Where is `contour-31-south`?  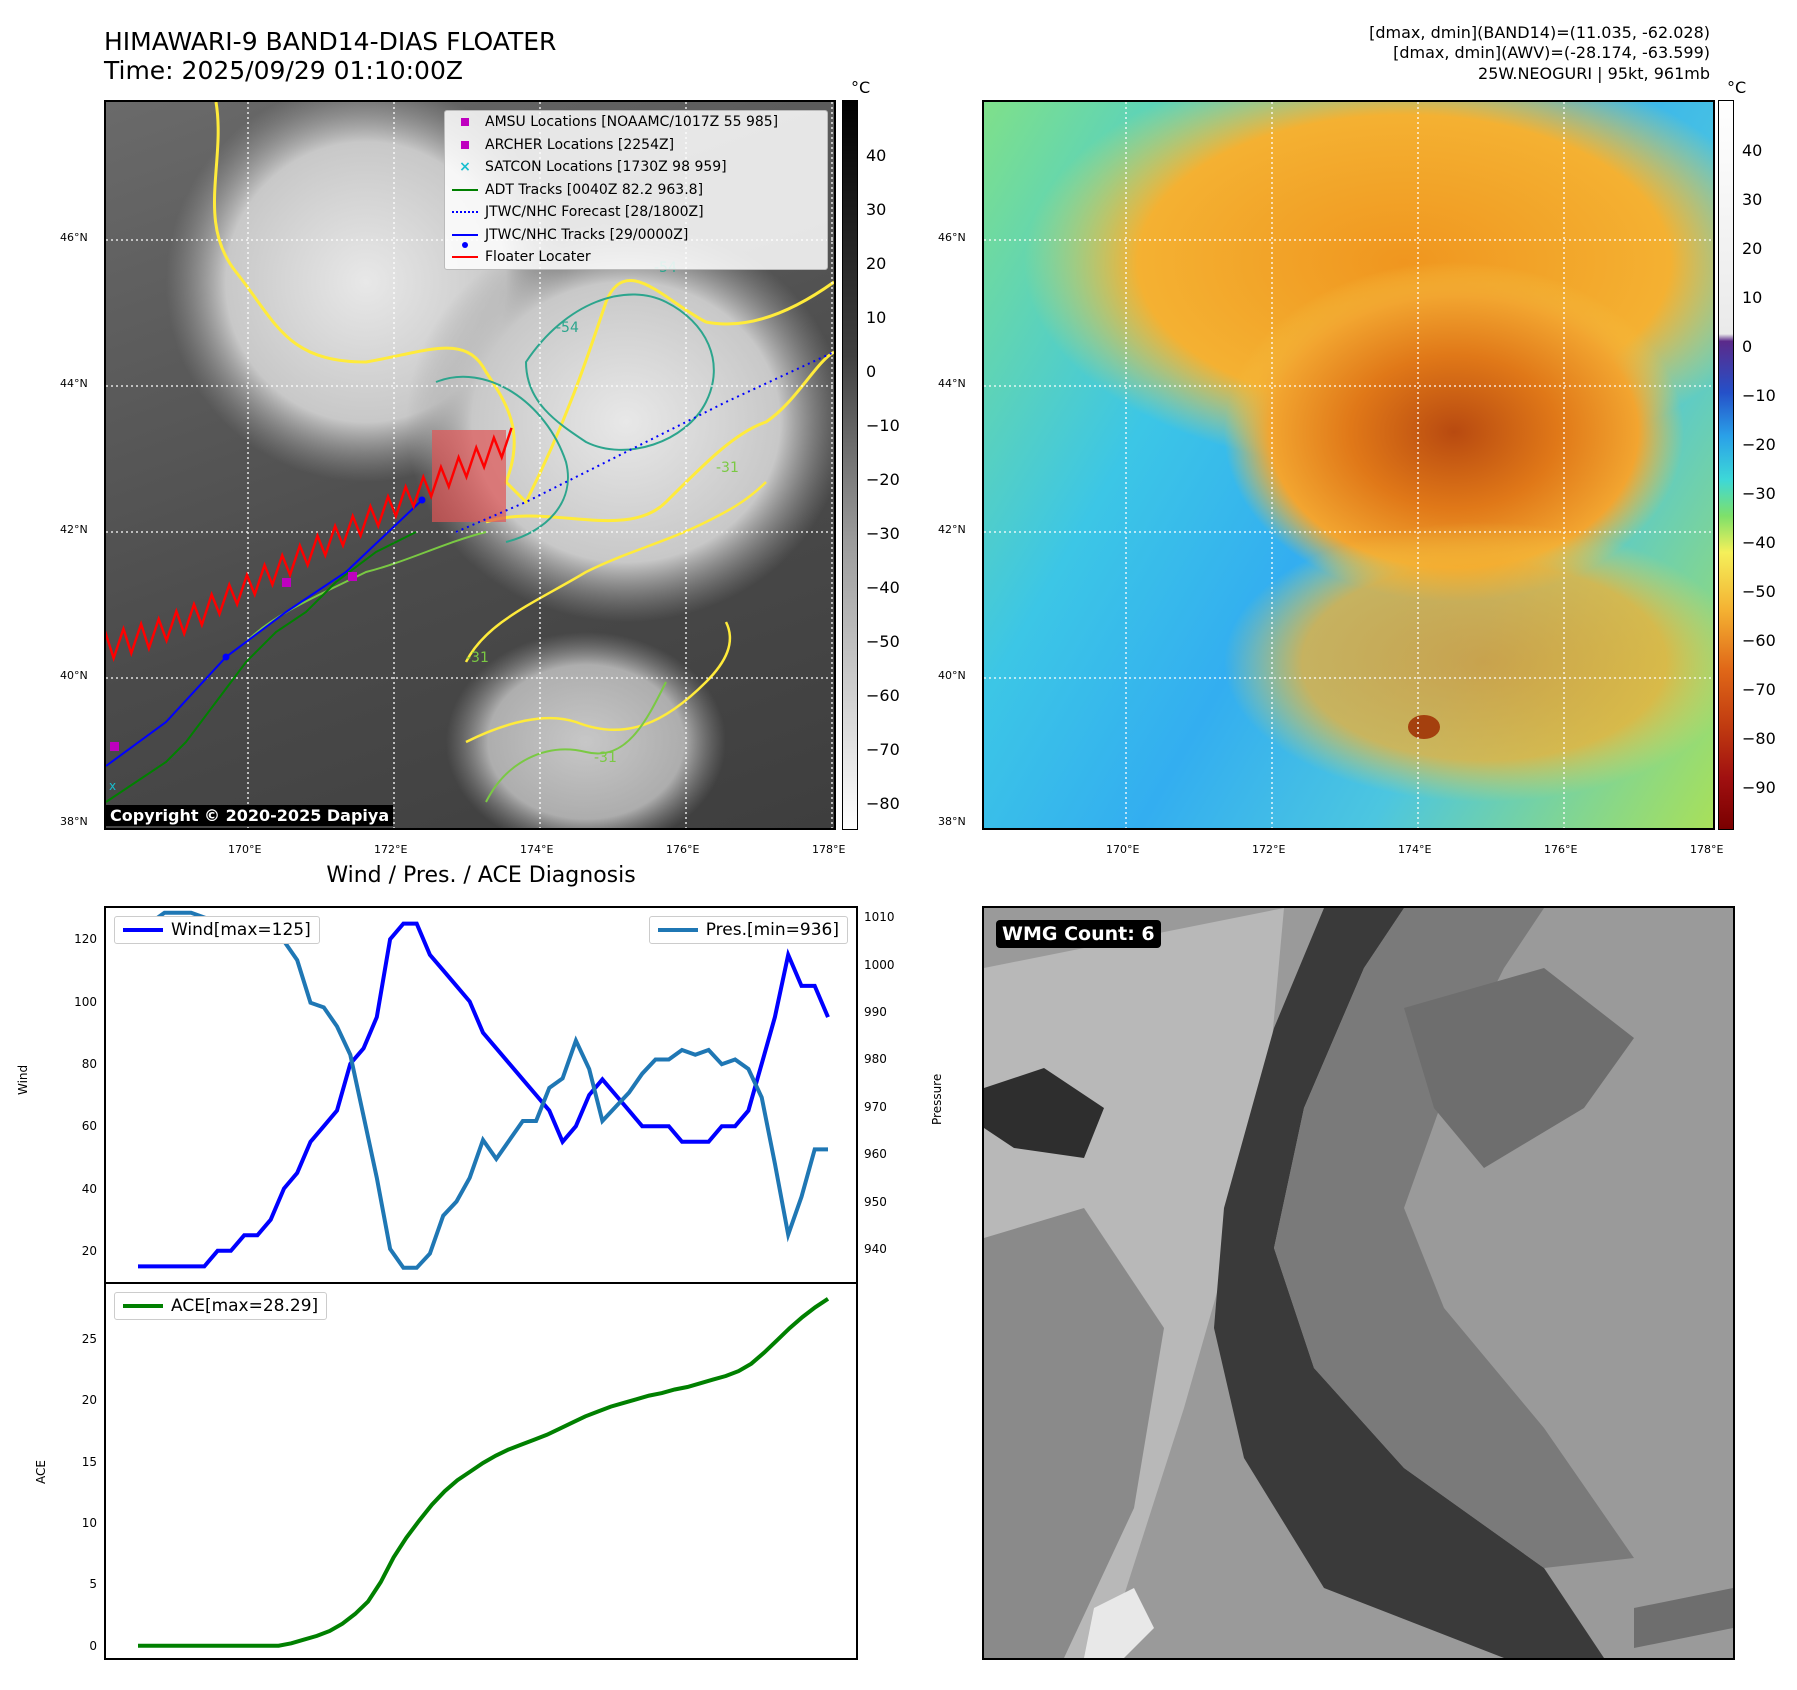
contour-31-south is located at coordinates (576, 742).